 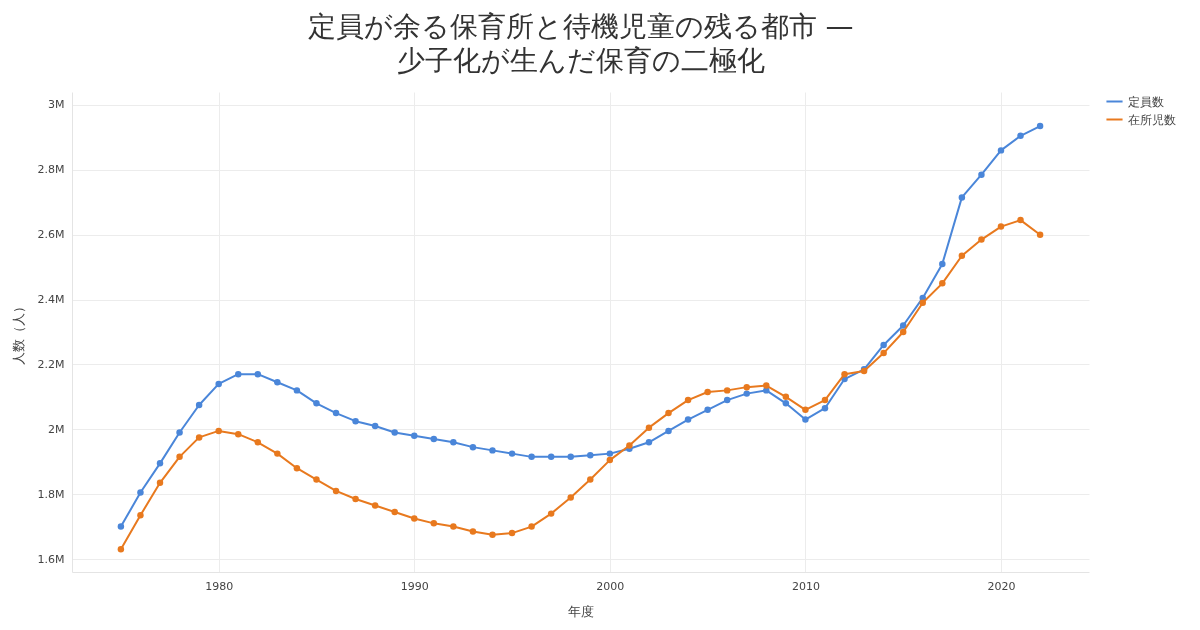 I want to click on x-tick-label: 2020, so click(x=1001, y=586).